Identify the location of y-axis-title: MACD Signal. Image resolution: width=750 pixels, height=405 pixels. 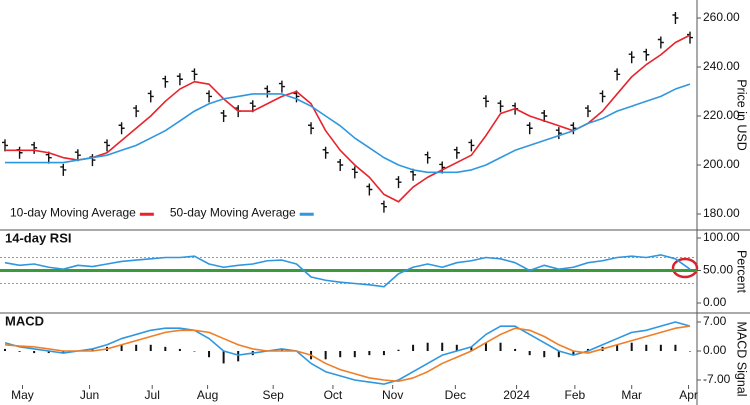
(742, 358).